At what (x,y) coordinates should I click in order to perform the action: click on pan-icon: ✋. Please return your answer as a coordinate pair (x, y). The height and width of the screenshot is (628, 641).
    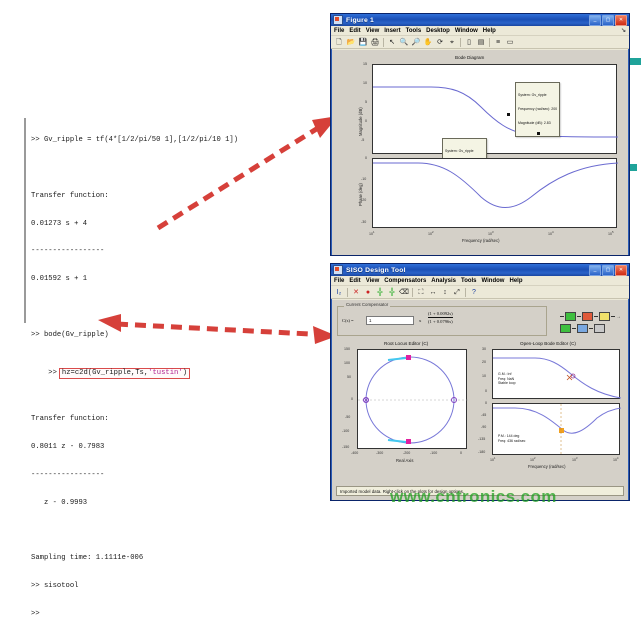
    Looking at the image, I should click on (428, 42).